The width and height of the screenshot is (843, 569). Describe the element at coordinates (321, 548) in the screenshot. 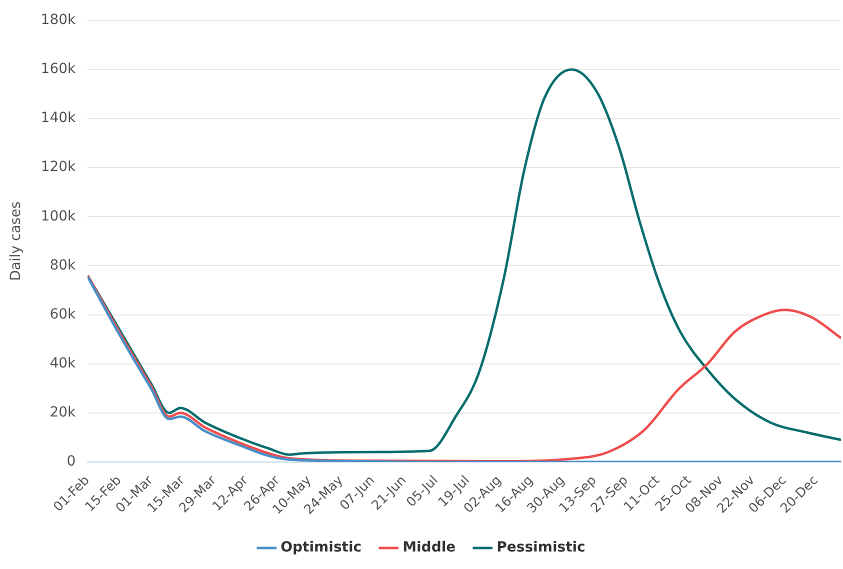

I see `legend-label: Optimistic` at that location.